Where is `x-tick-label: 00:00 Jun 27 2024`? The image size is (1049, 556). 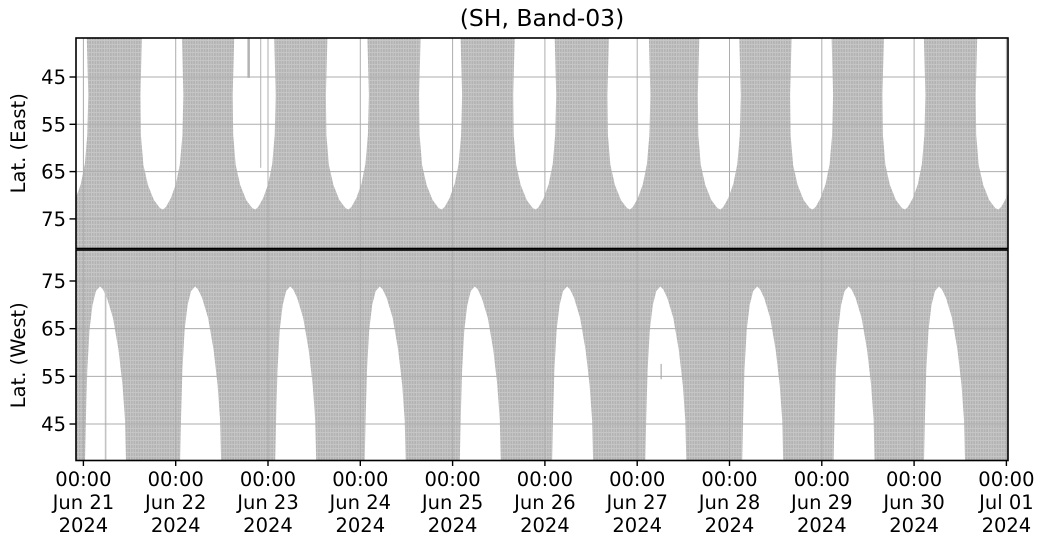
x-tick-label: 00:00 Jun 27 2024 is located at coordinates (635, 502).